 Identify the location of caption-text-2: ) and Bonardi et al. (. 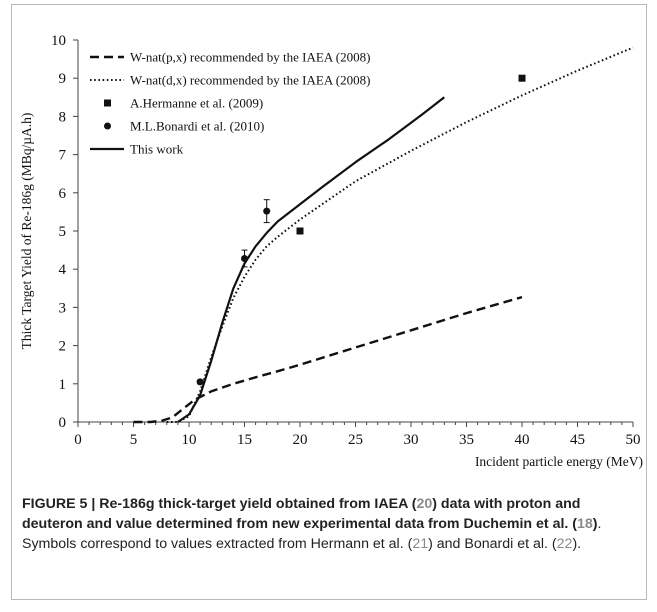
(492, 544).